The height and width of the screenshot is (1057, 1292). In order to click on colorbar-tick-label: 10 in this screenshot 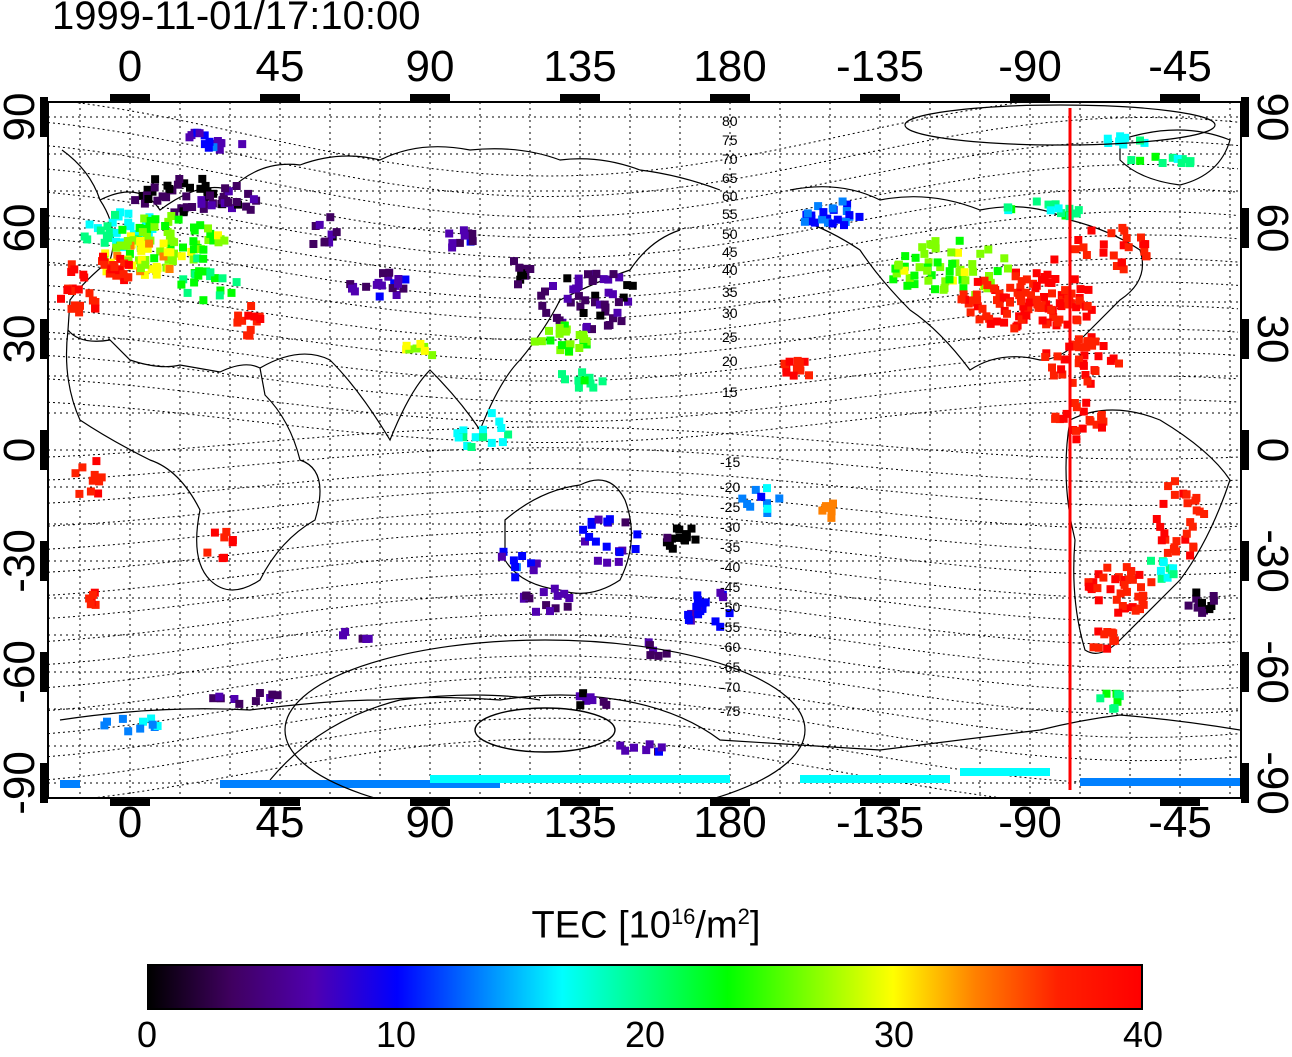, I will do `click(396, 1034)`.